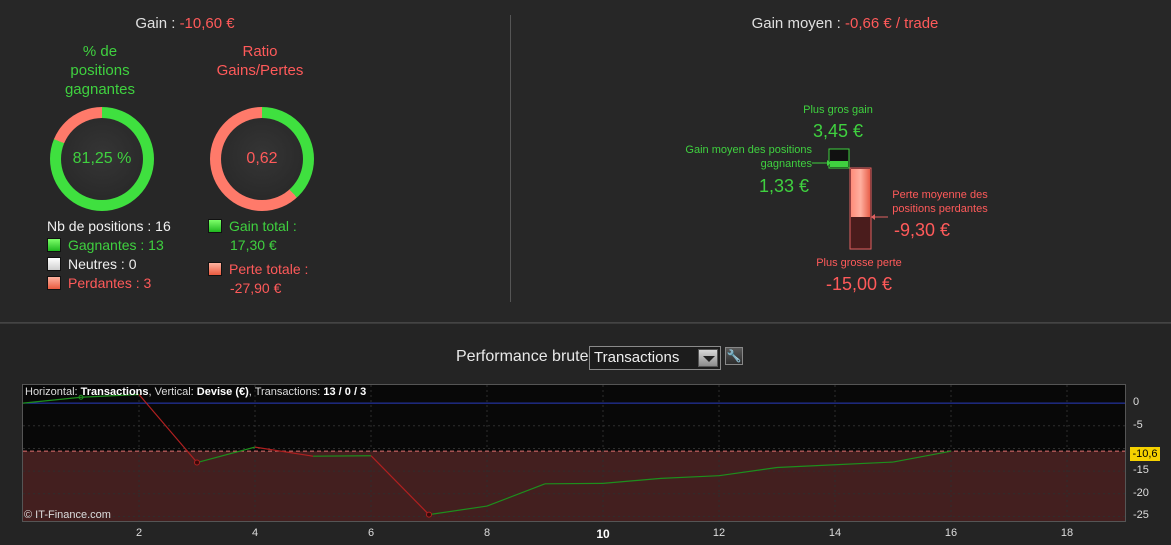 The width and height of the screenshot is (1171, 545). I want to click on x-tick-label: 8, so click(487, 533).